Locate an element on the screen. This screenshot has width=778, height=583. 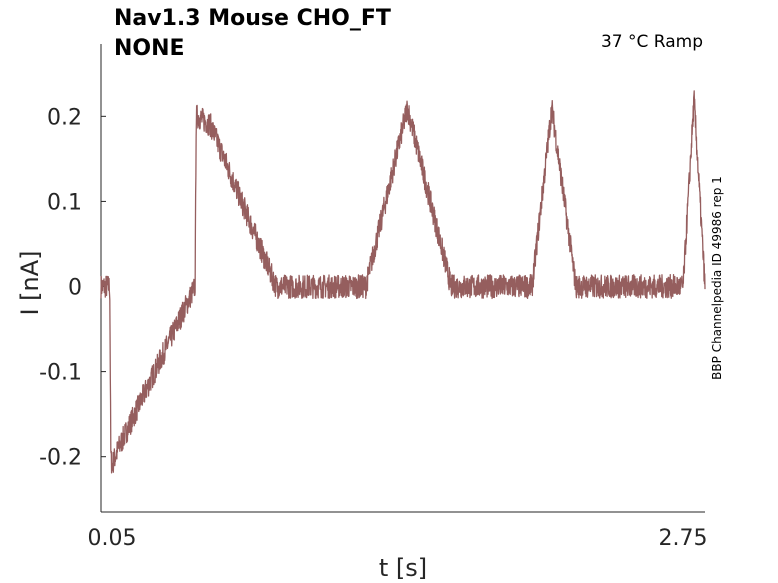
y-tick-label: 0.1 is located at coordinates (64, 202).